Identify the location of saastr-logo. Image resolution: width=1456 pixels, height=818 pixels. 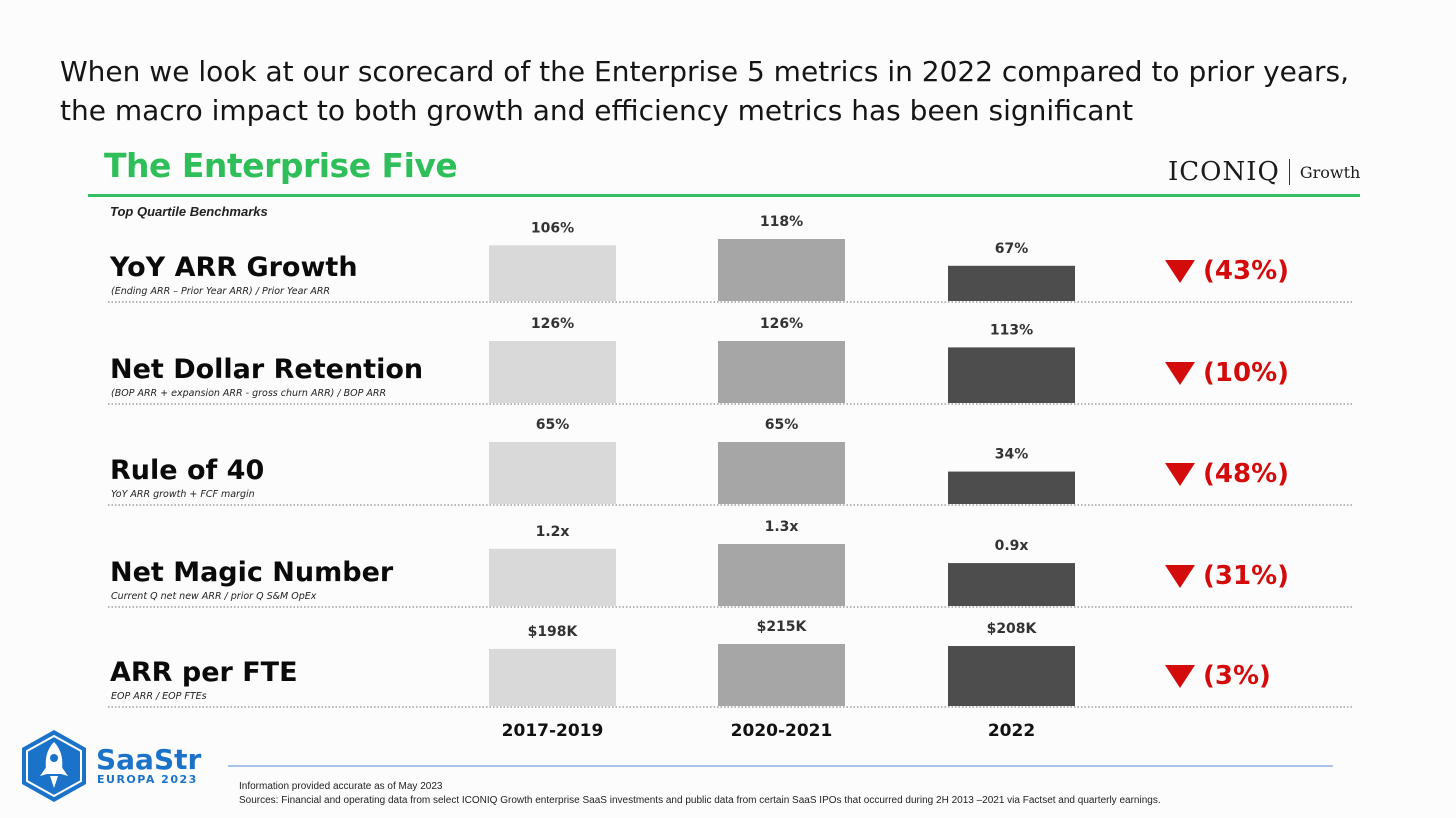
(108, 768).